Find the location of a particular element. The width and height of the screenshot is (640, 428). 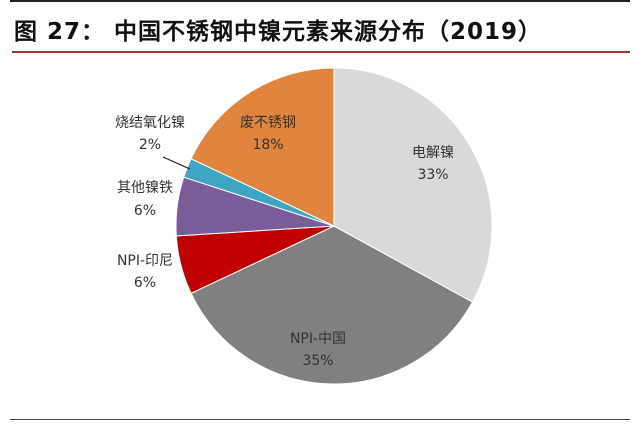

slice-name-label: 电解镍 is located at coordinates (433, 153).